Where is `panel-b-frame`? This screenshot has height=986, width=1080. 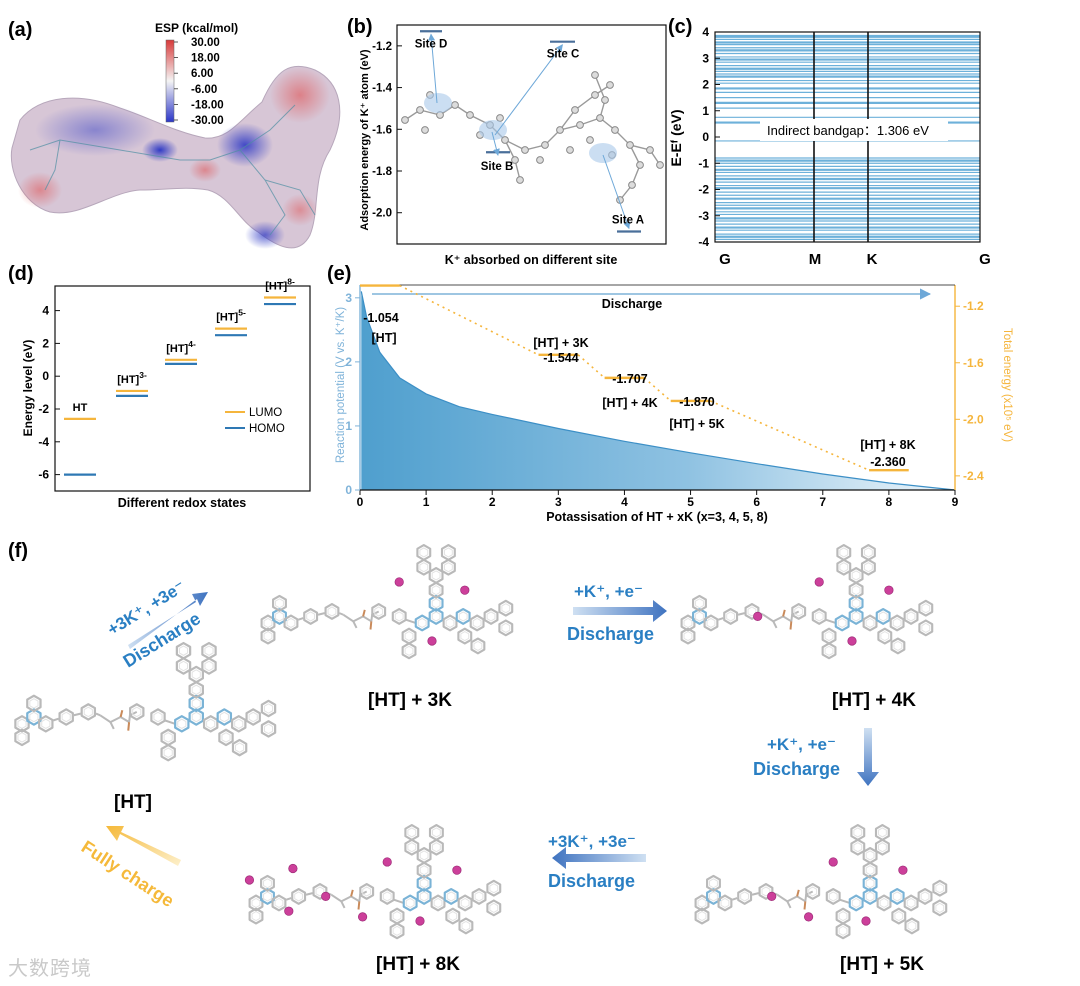
panel-b-frame is located at coordinates (531, 134).